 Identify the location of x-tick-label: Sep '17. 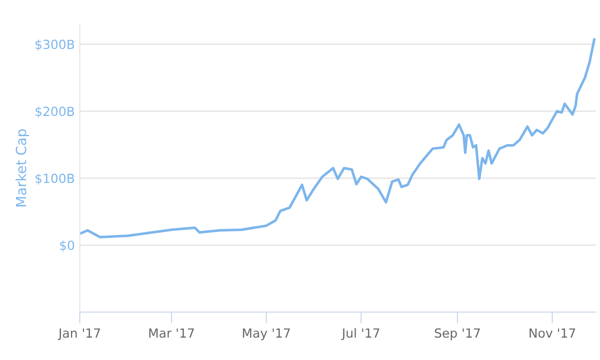
(457, 334).